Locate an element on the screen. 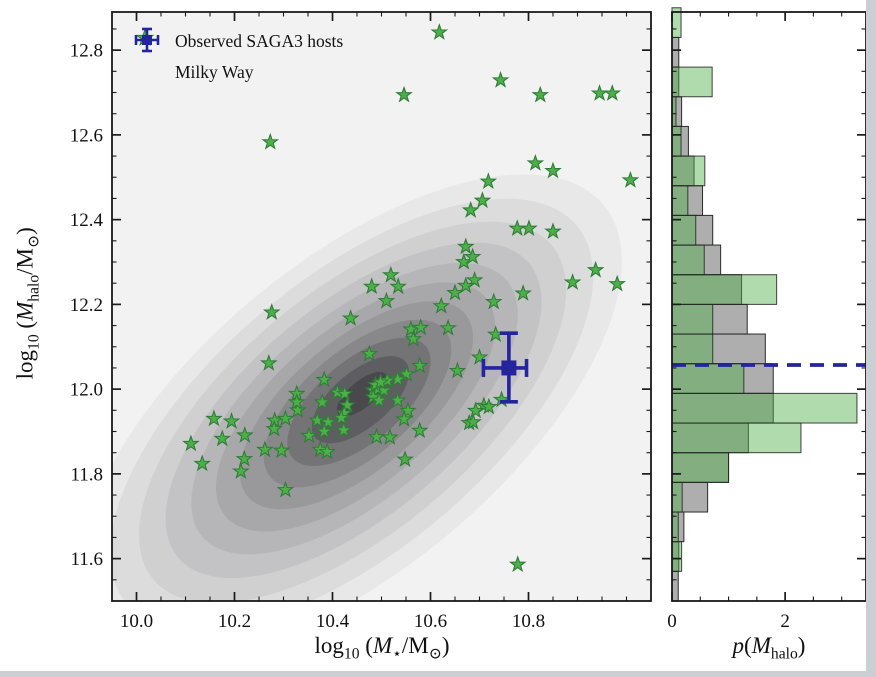 This screenshot has height=677, width=876. y-tick-label: 11.8 is located at coordinates (86, 474).